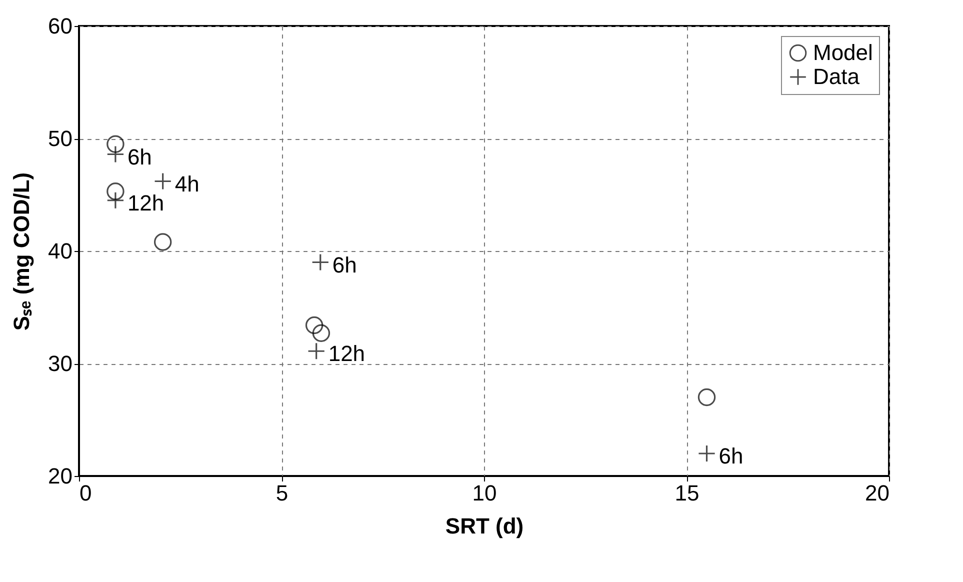  Describe the element at coordinates (60, 138) in the screenshot. I see `y-tick-label: 50` at that location.